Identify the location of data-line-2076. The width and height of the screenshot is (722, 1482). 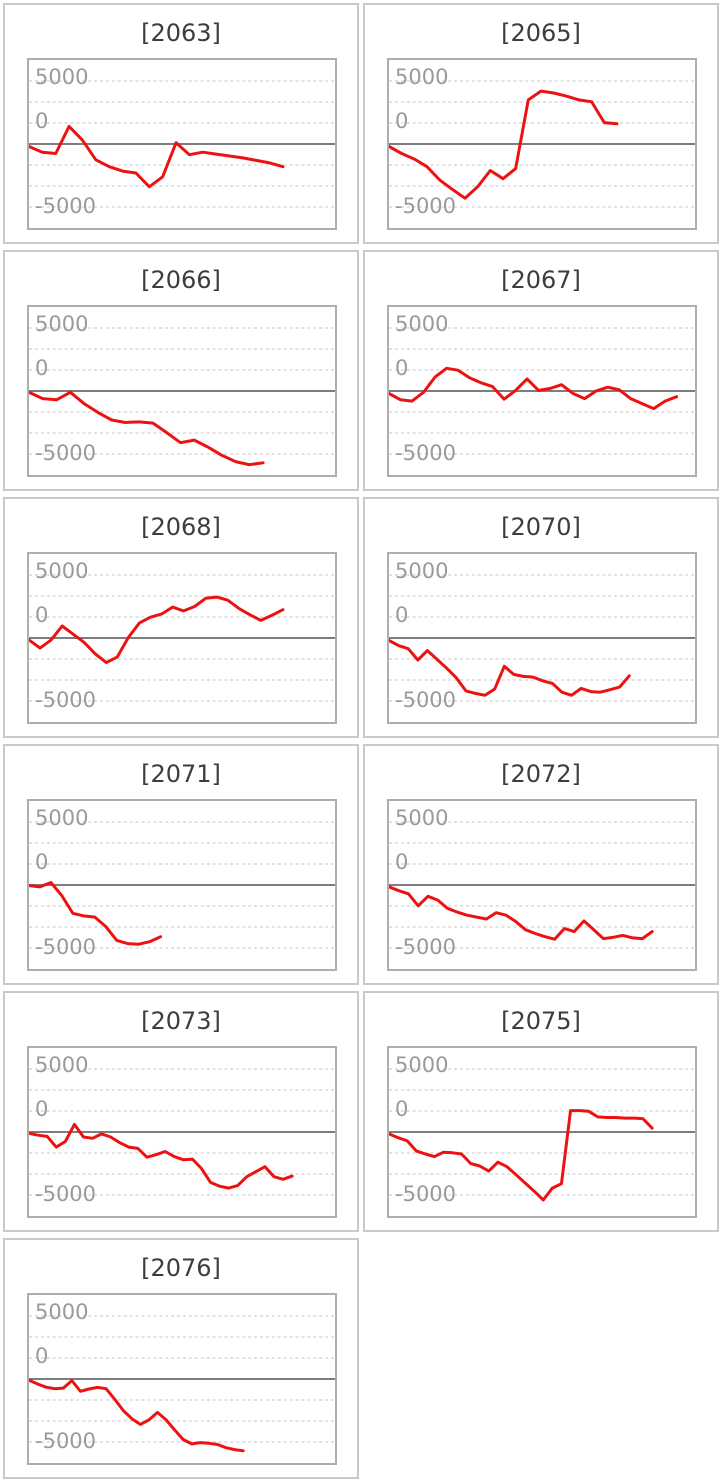
(137, 1415).